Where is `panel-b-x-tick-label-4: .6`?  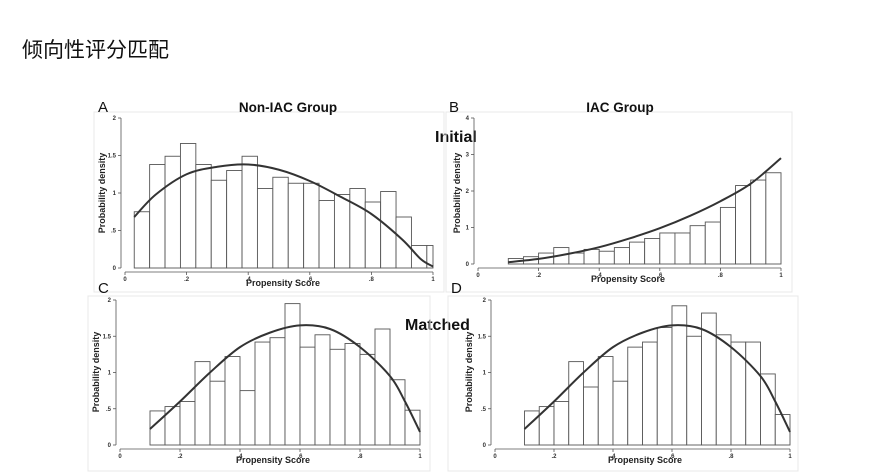 panel-b-x-tick-label-4: .6 is located at coordinates (660, 276).